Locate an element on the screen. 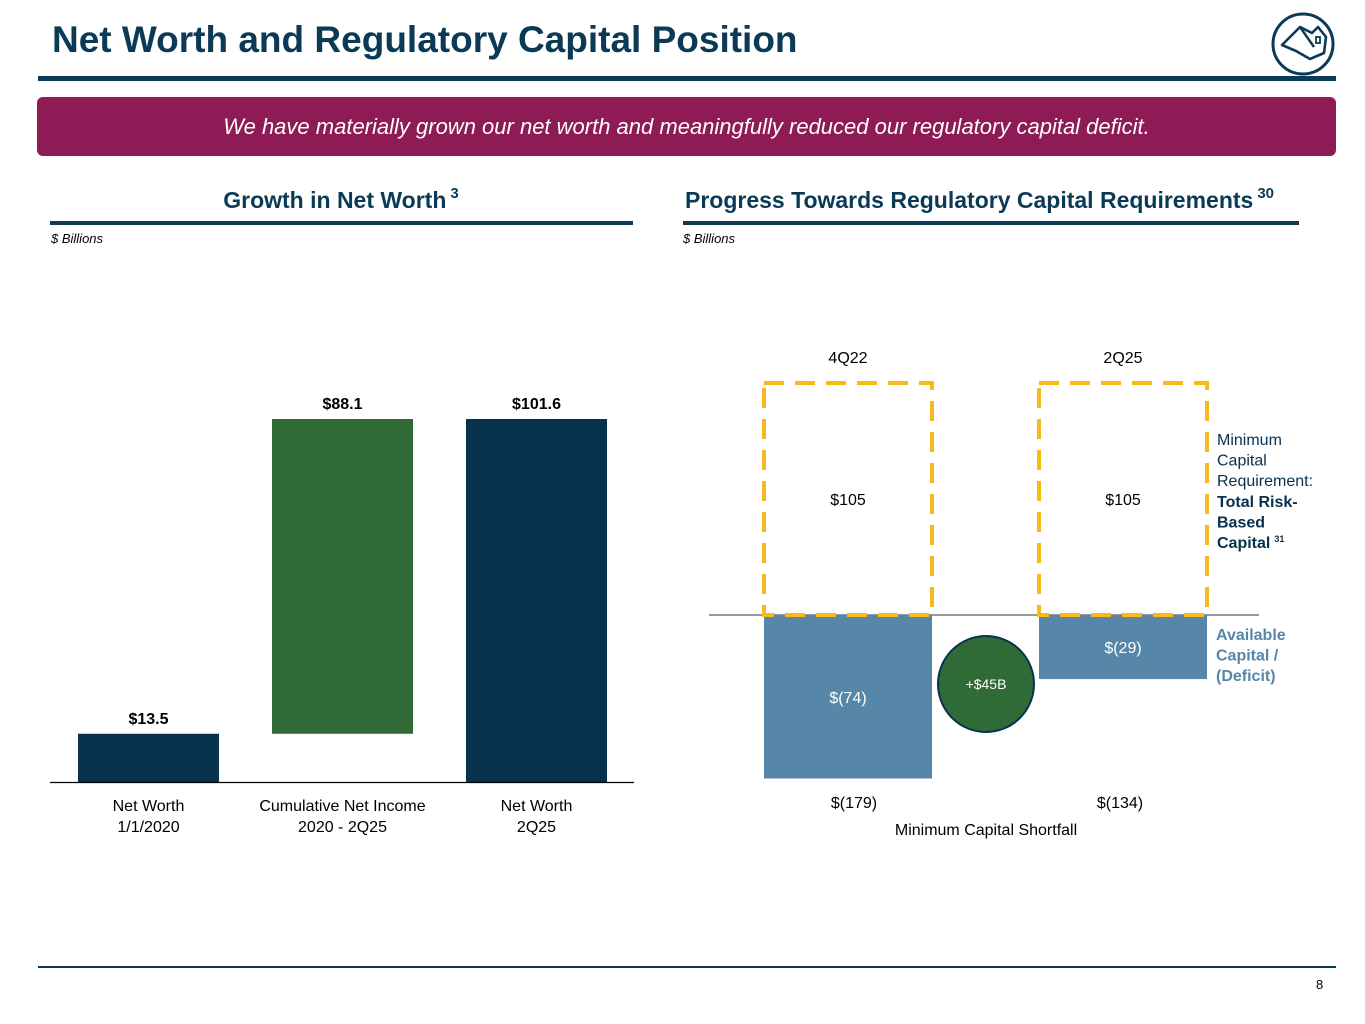 The image size is (1365, 1024). left-panel-divider is located at coordinates (341, 223).